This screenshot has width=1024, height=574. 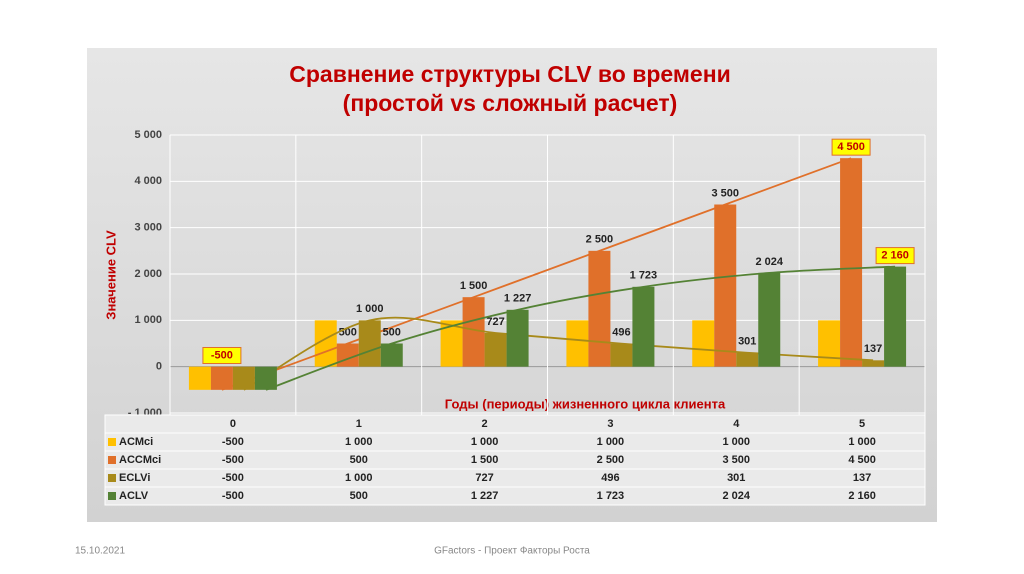 What do you see at coordinates (509, 74) in the screenshot?
I see `chart-title: Сравнение структуры CLV во времени` at bounding box center [509, 74].